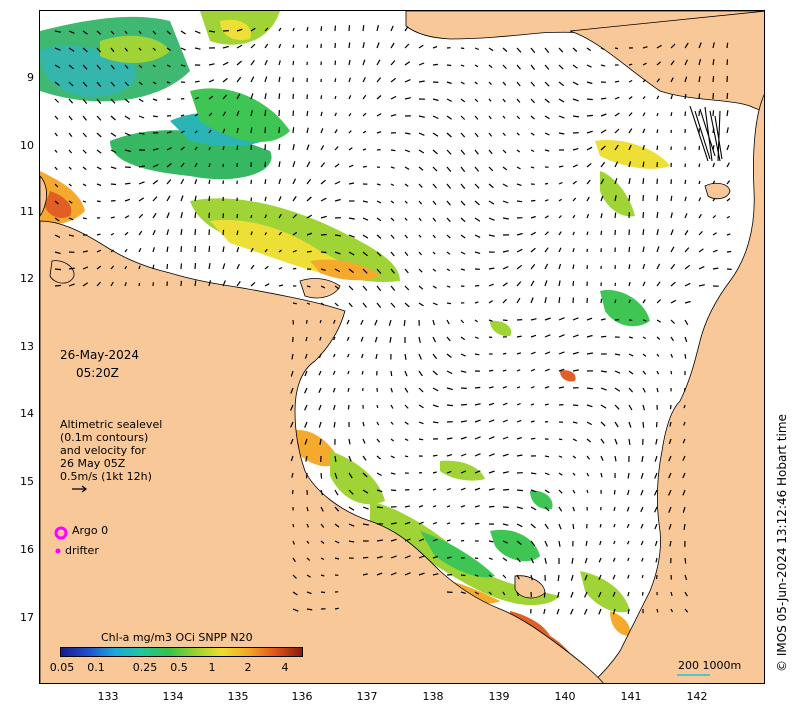 This screenshot has height=716, width=792. Describe the element at coordinates (212, 667) in the screenshot. I see `colorbar-tick-label: 1` at that location.